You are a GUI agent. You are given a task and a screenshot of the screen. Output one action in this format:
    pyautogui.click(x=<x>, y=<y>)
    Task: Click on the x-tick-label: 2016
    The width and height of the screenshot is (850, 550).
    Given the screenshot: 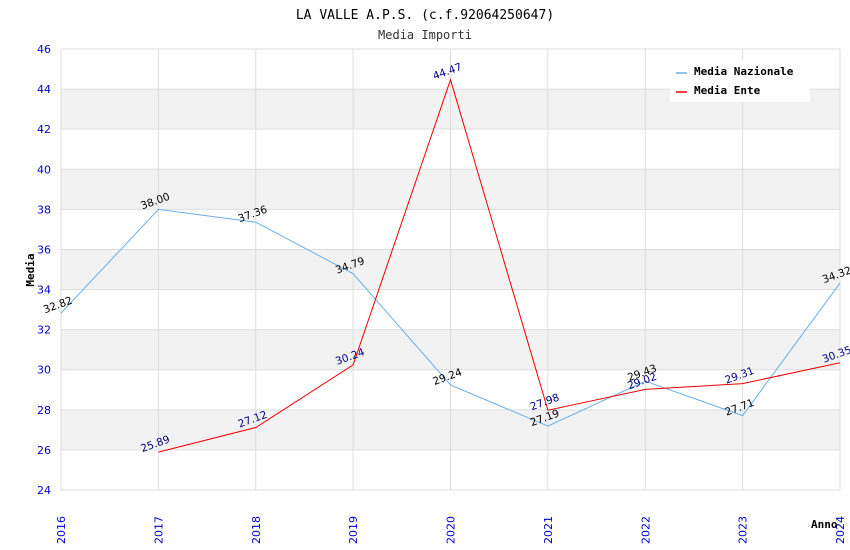 What is the action you would take?
    pyautogui.click(x=61, y=530)
    